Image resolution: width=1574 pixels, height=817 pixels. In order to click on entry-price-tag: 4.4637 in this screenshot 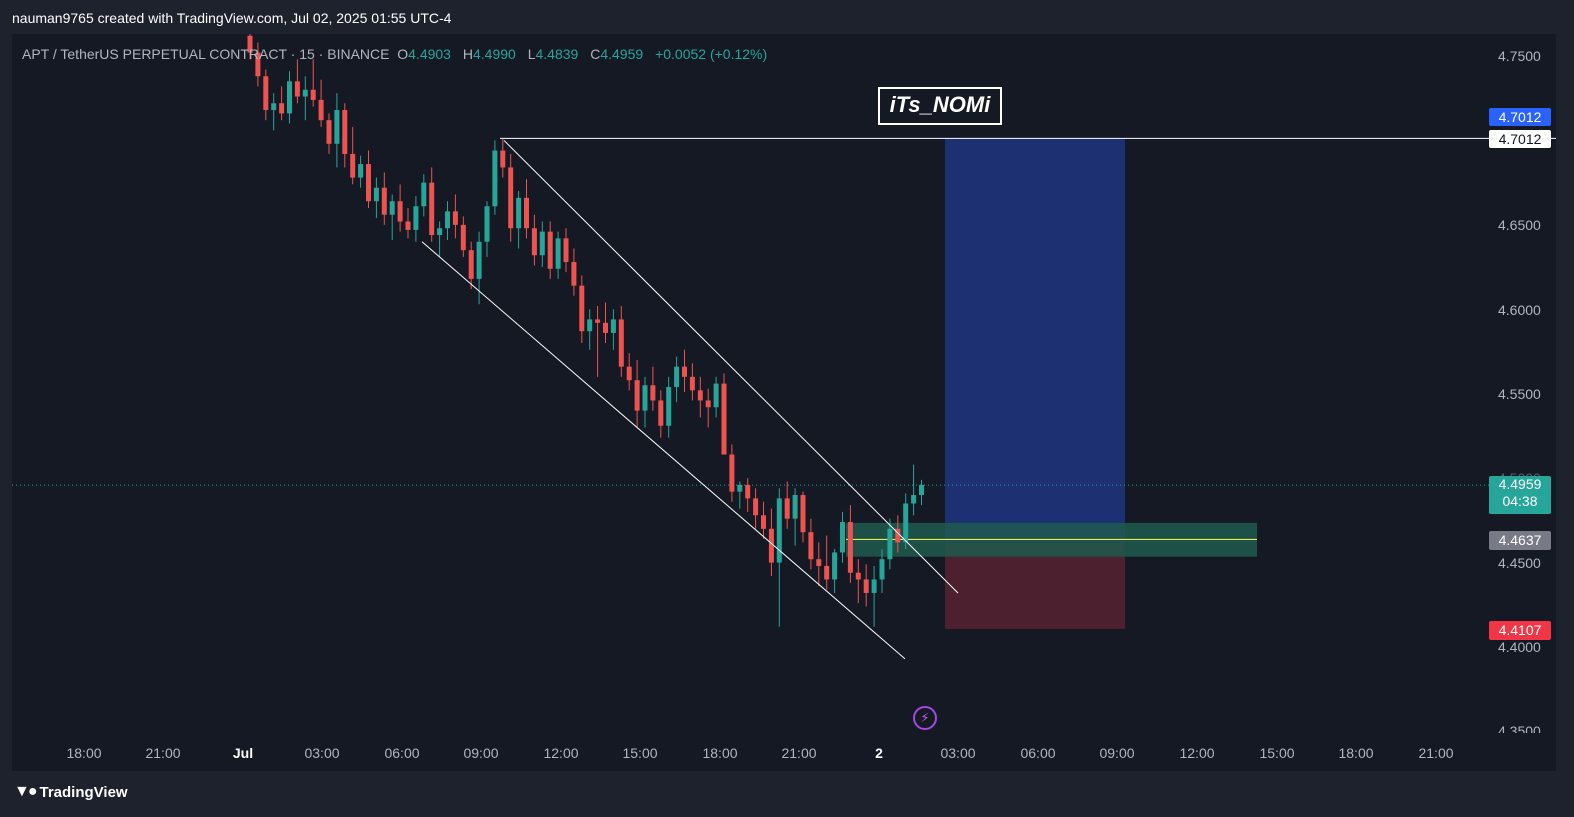, I will do `click(1520, 540)`.